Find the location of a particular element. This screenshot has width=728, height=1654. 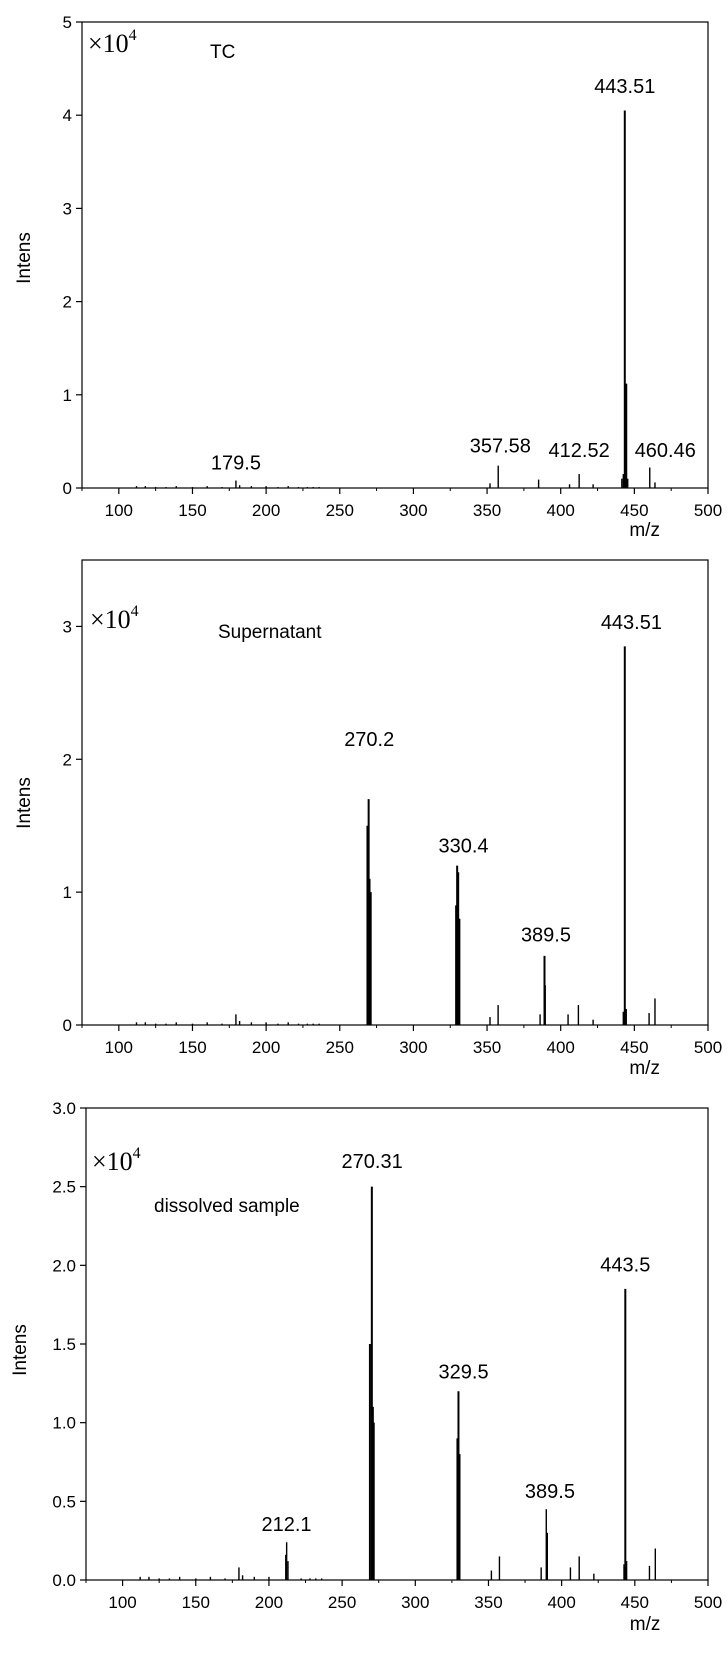

y-tick-label: 1.5 is located at coordinates (64, 1344).